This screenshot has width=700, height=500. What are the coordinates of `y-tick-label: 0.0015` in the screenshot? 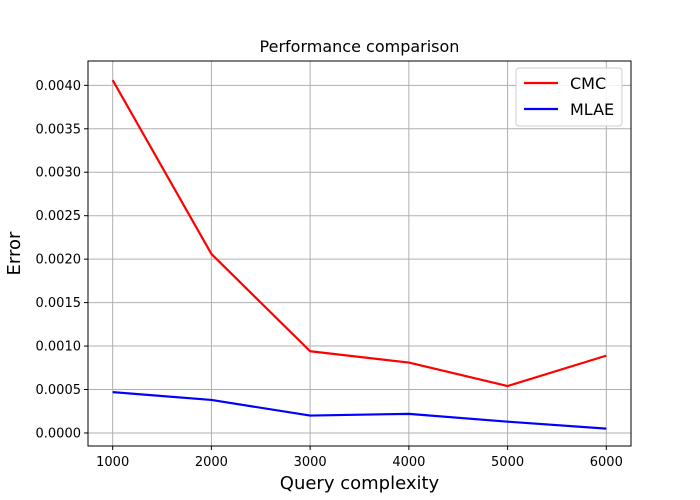 It's located at (59, 303).